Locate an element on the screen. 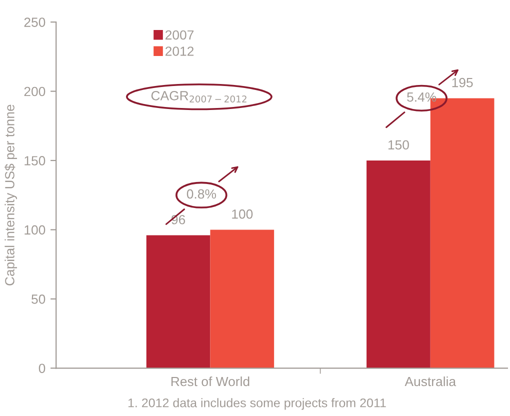 This screenshot has width=510, height=416. data-label: 195 is located at coordinates (462, 83).